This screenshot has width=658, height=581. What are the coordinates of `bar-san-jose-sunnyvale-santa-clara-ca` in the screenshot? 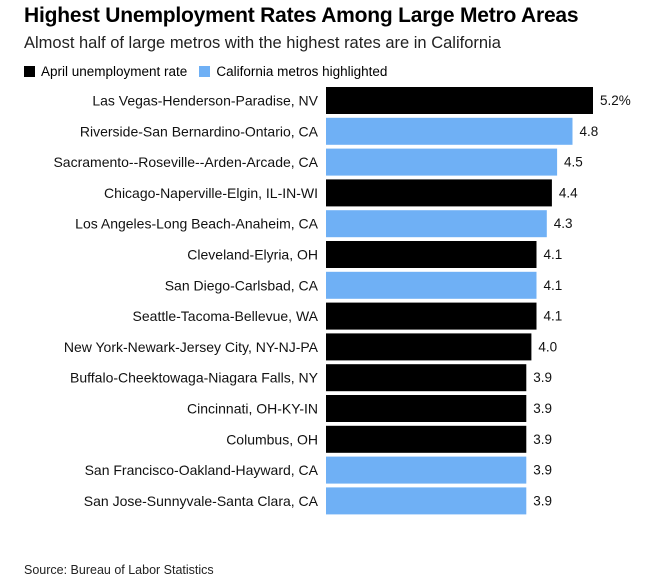 It's located at (426, 501).